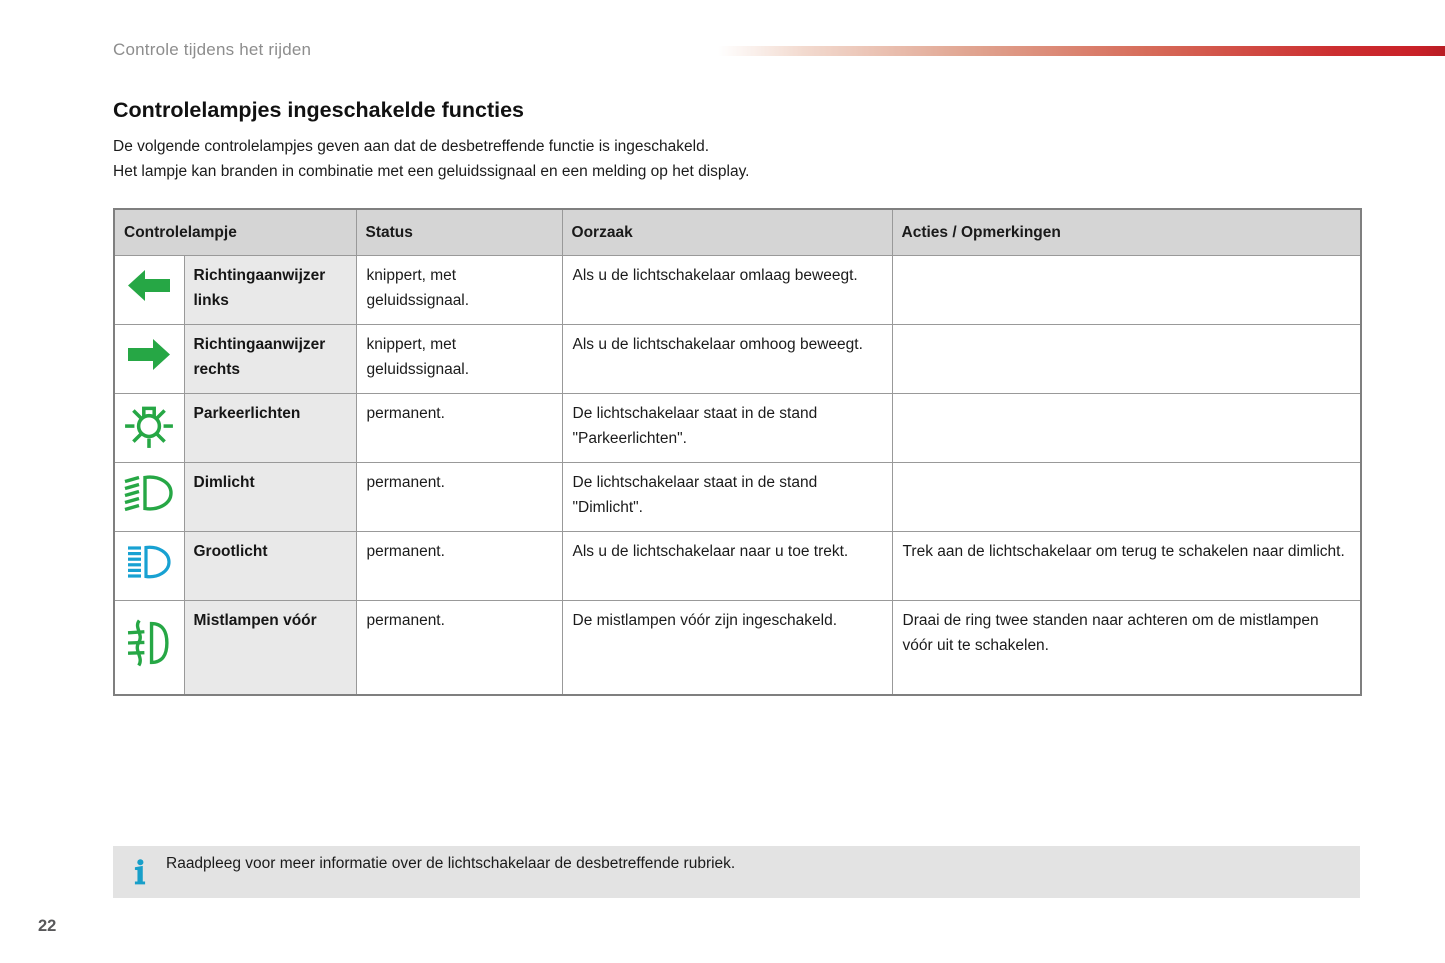 Image resolution: width=1445 pixels, height=963 pixels. Describe the element at coordinates (1081, 51) in the screenshot. I see `red-accent-bar` at that location.